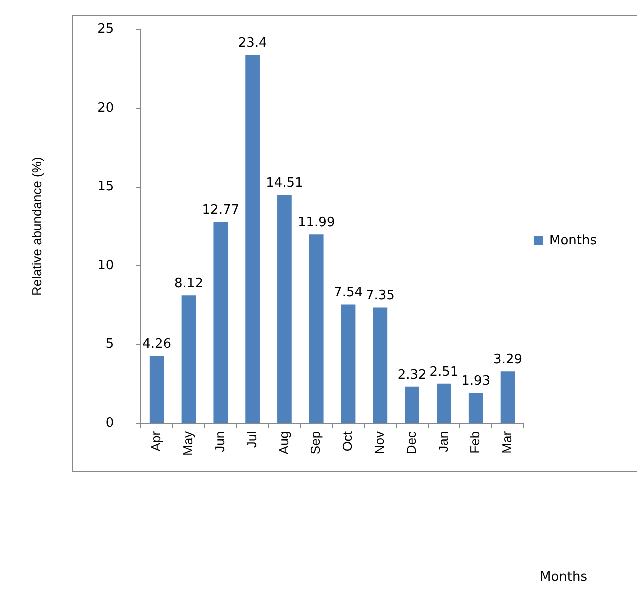 The width and height of the screenshot is (637, 589). Describe the element at coordinates (221, 210) in the screenshot. I see `data-label: 12.77` at that location.